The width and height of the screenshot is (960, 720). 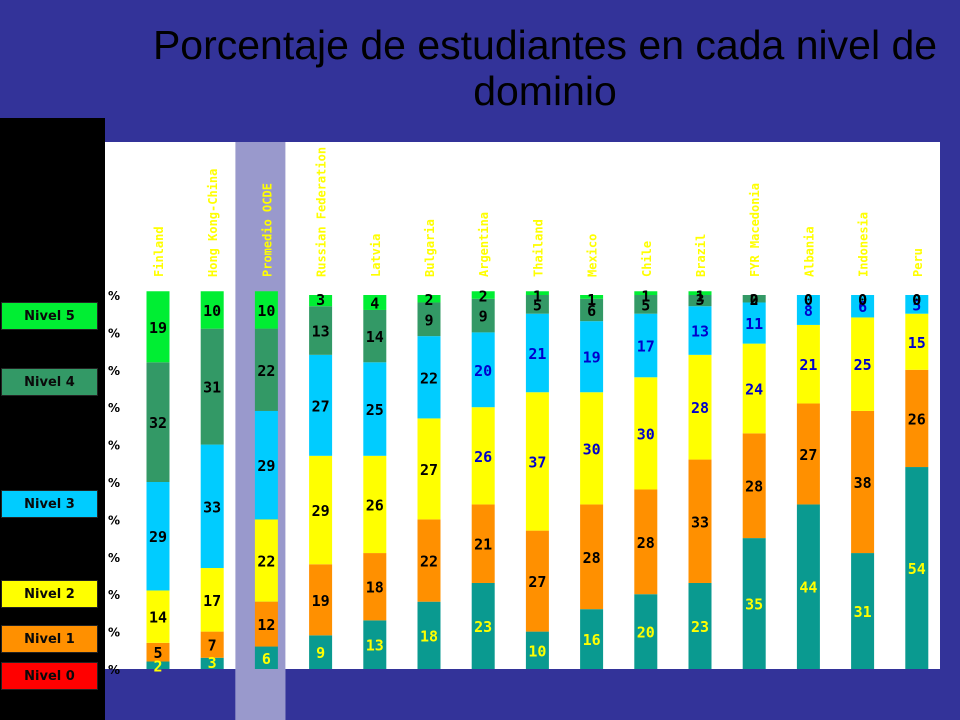 I want to click on category-label: Peru, so click(x=918, y=262).